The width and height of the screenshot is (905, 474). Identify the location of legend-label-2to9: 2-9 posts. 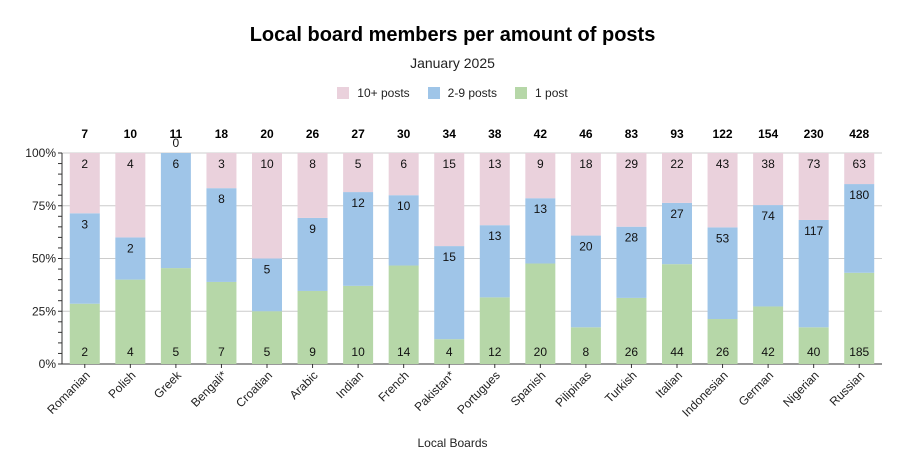
(472, 93).